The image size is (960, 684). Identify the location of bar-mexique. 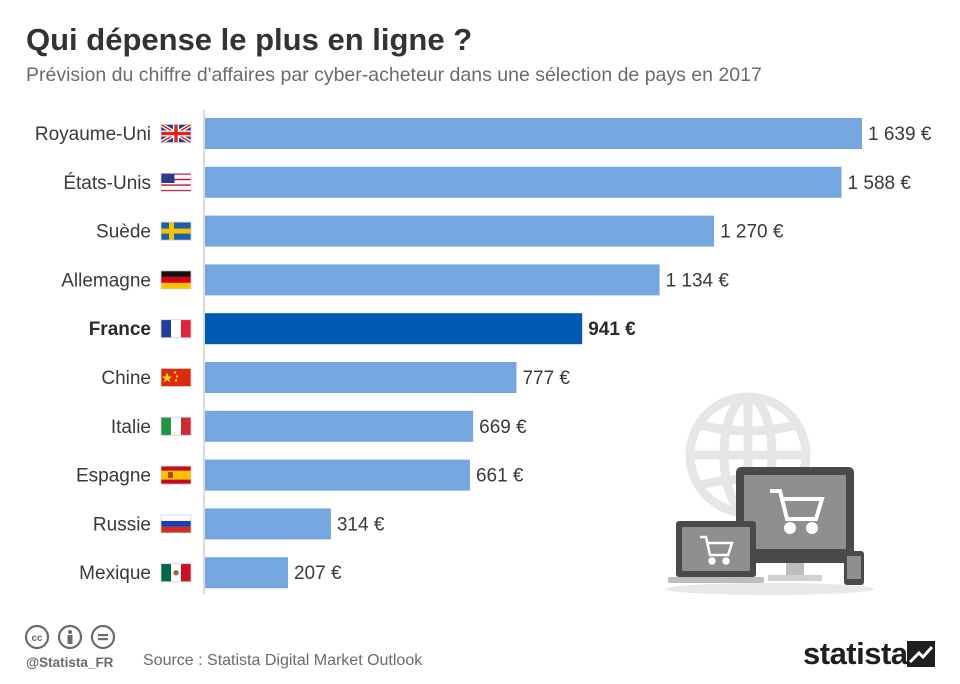
(246, 573).